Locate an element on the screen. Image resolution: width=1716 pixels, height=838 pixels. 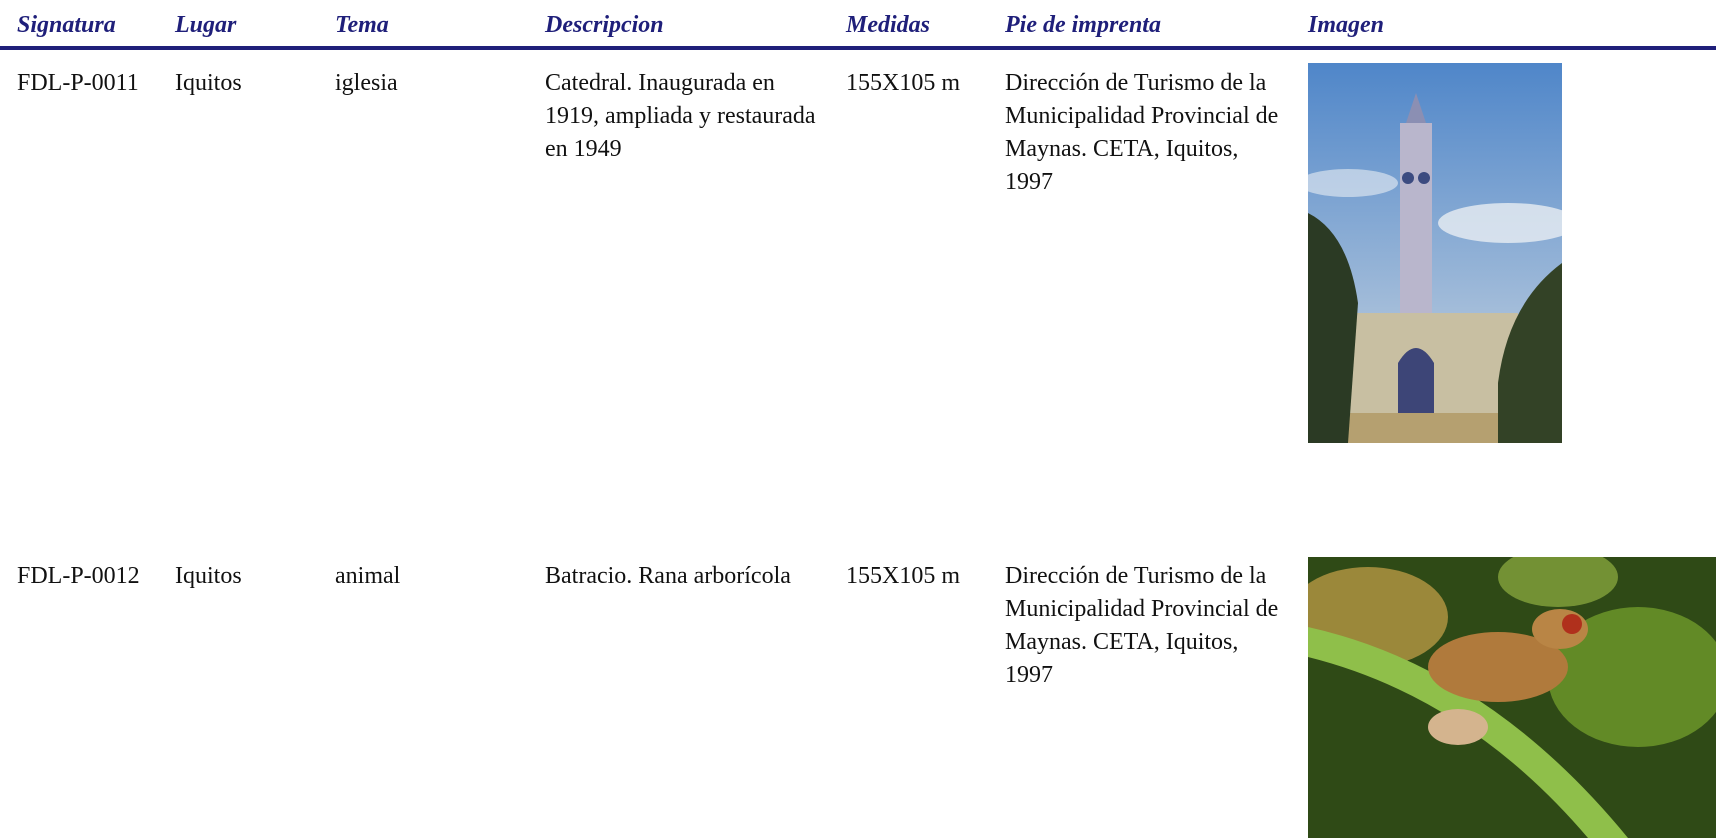
column-header: Descripcion is located at coordinates (604, 25).